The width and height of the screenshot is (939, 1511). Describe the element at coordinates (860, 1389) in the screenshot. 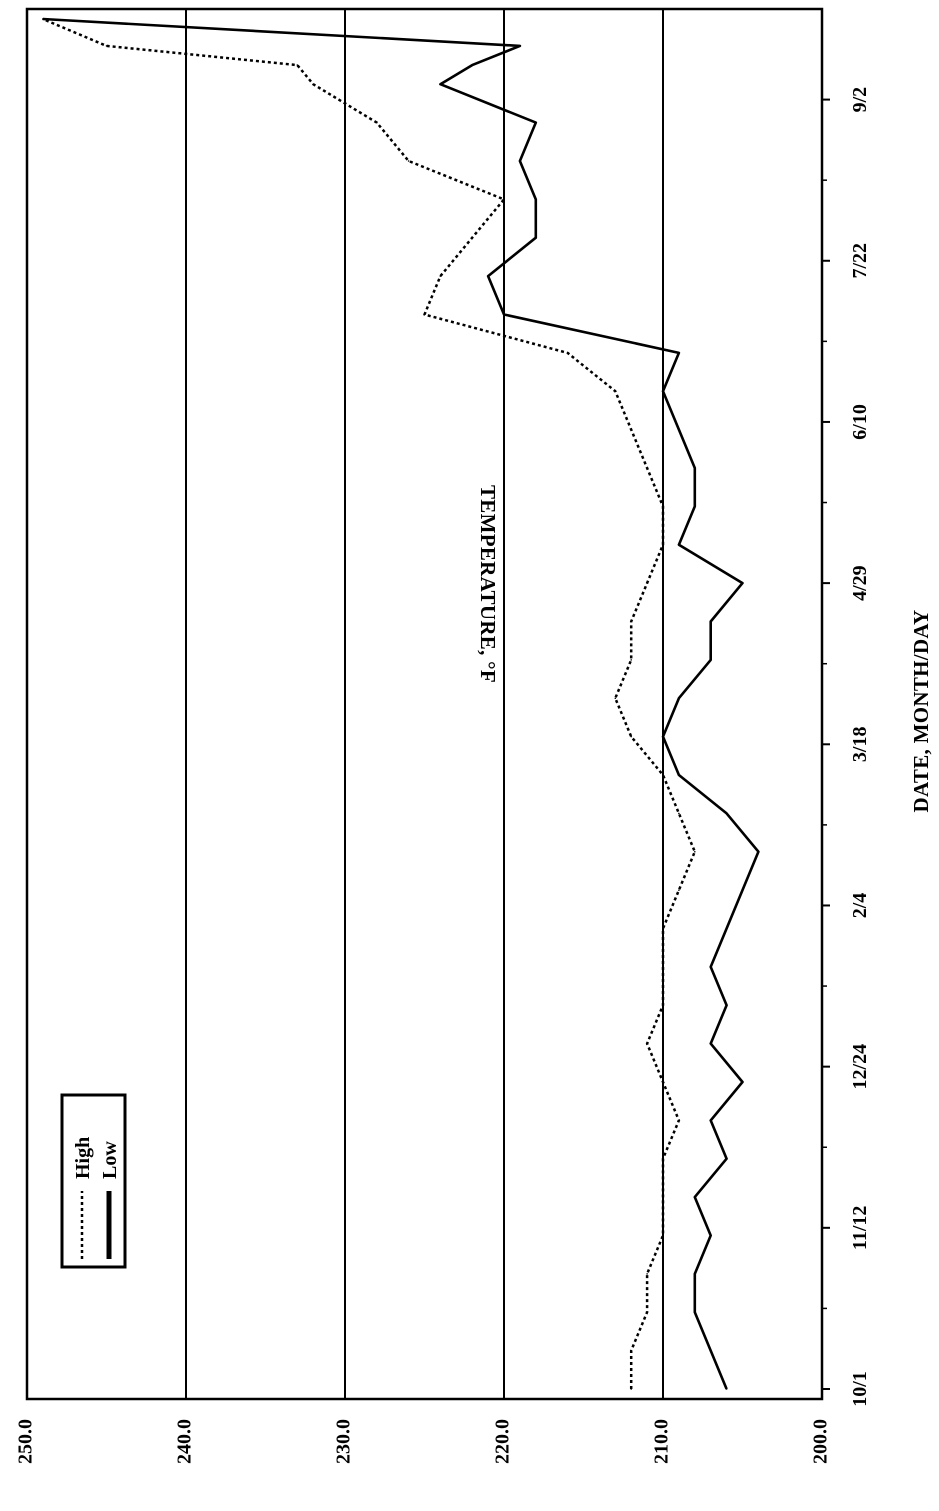

I see `x-tick-label: 10/1` at that location.